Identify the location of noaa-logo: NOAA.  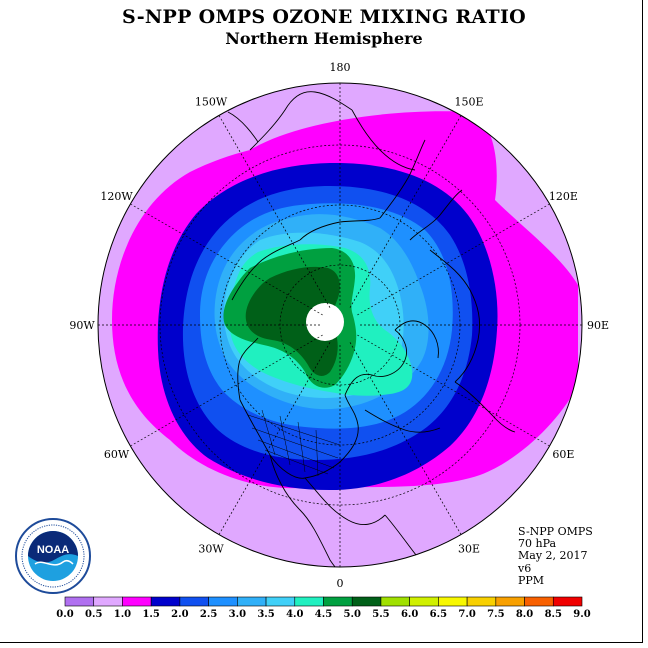
(53, 556).